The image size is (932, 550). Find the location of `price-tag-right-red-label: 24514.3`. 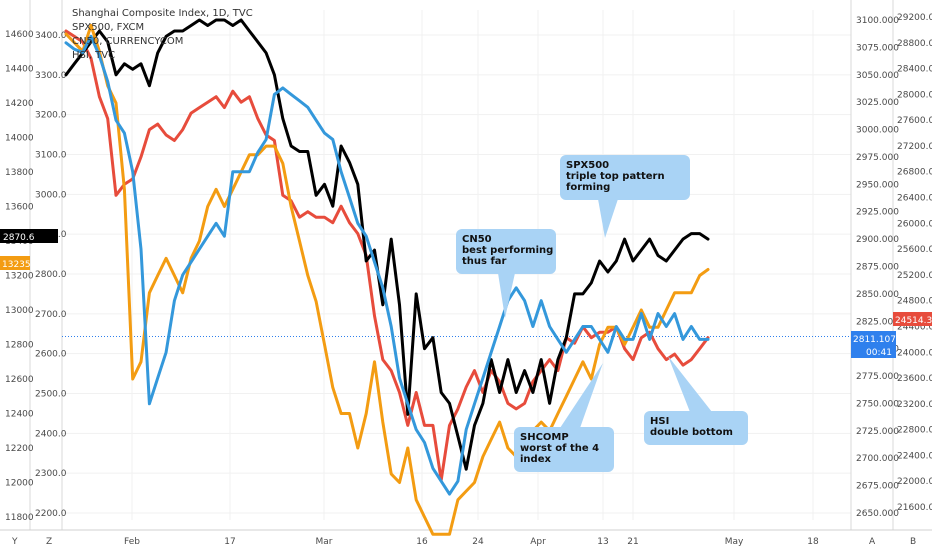

price-tag-right-red-label: 24514.3 is located at coordinates (913, 321).